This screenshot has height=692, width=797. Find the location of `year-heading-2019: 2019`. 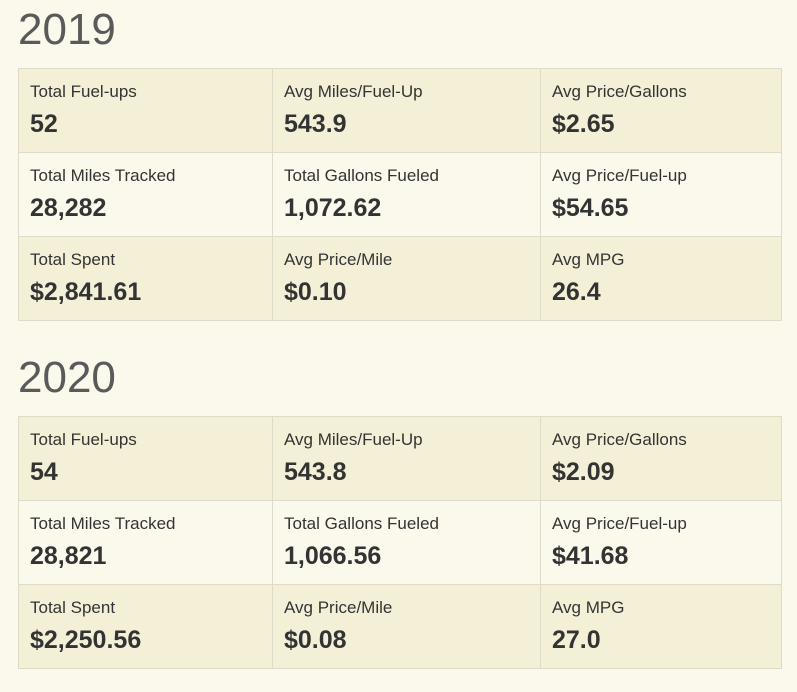

year-heading-2019: 2019 is located at coordinates (67, 29).